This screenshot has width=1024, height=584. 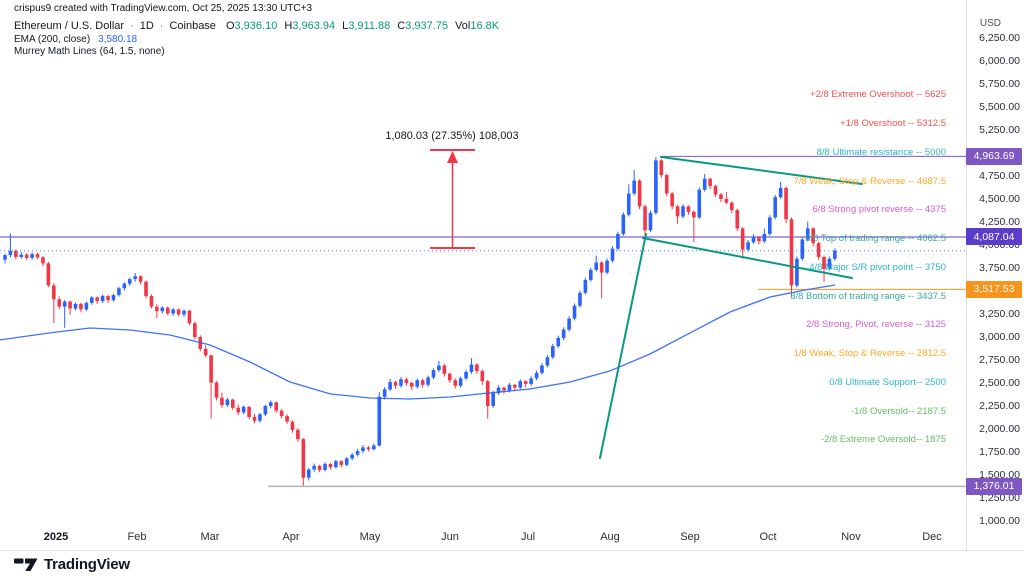 What do you see at coordinates (999, 359) in the screenshot?
I see `price-tick-label: 2,750.00` at bounding box center [999, 359].